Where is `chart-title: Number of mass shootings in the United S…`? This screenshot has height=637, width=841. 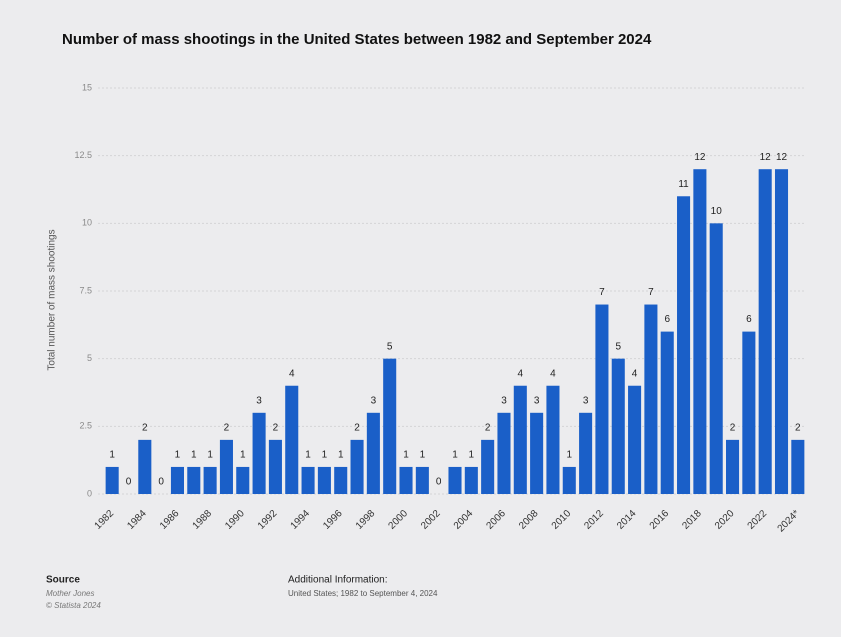
chart-title: Number of mass shootings in the United S… is located at coordinates (357, 39).